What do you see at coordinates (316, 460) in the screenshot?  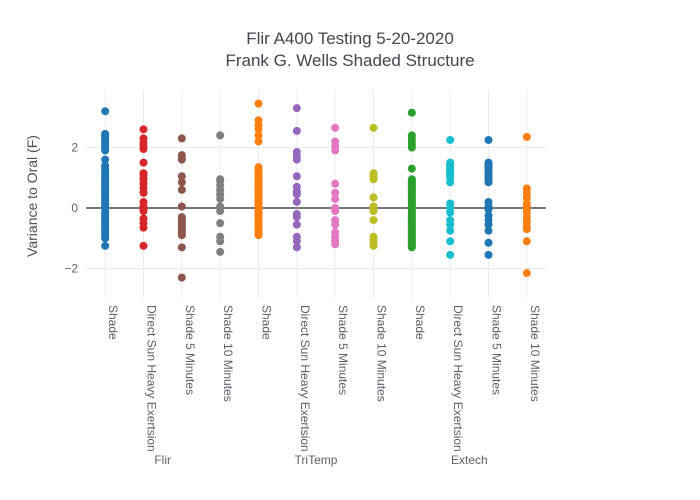 I see `x-group-label: TriTemp` at bounding box center [316, 460].